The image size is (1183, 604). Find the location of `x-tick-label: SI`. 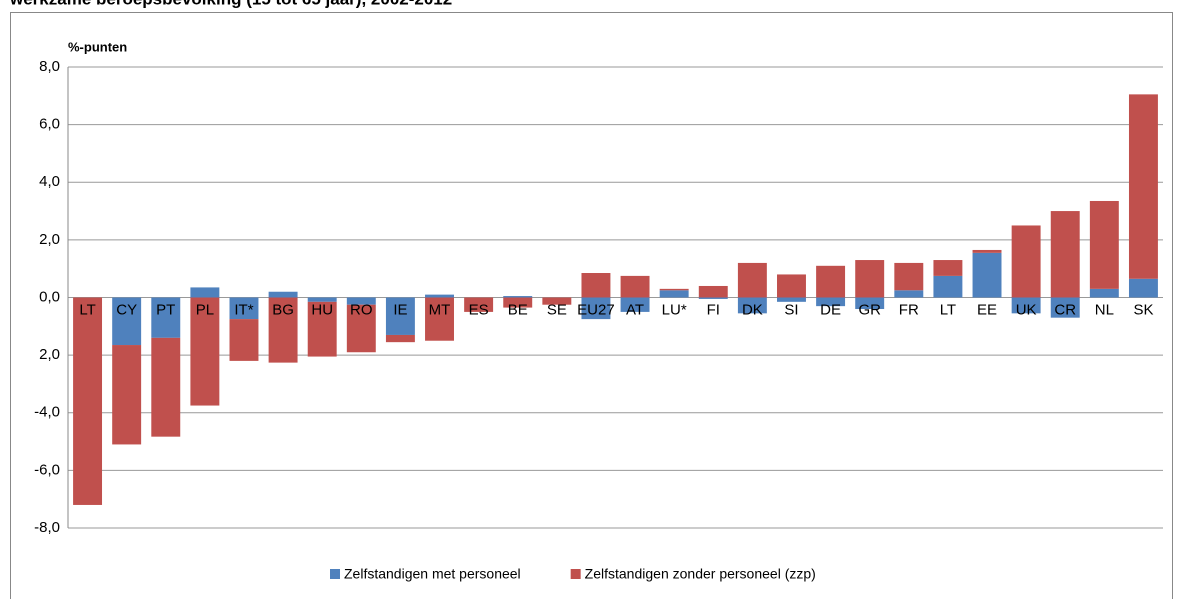

x-tick-label: SI is located at coordinates (791, 309).